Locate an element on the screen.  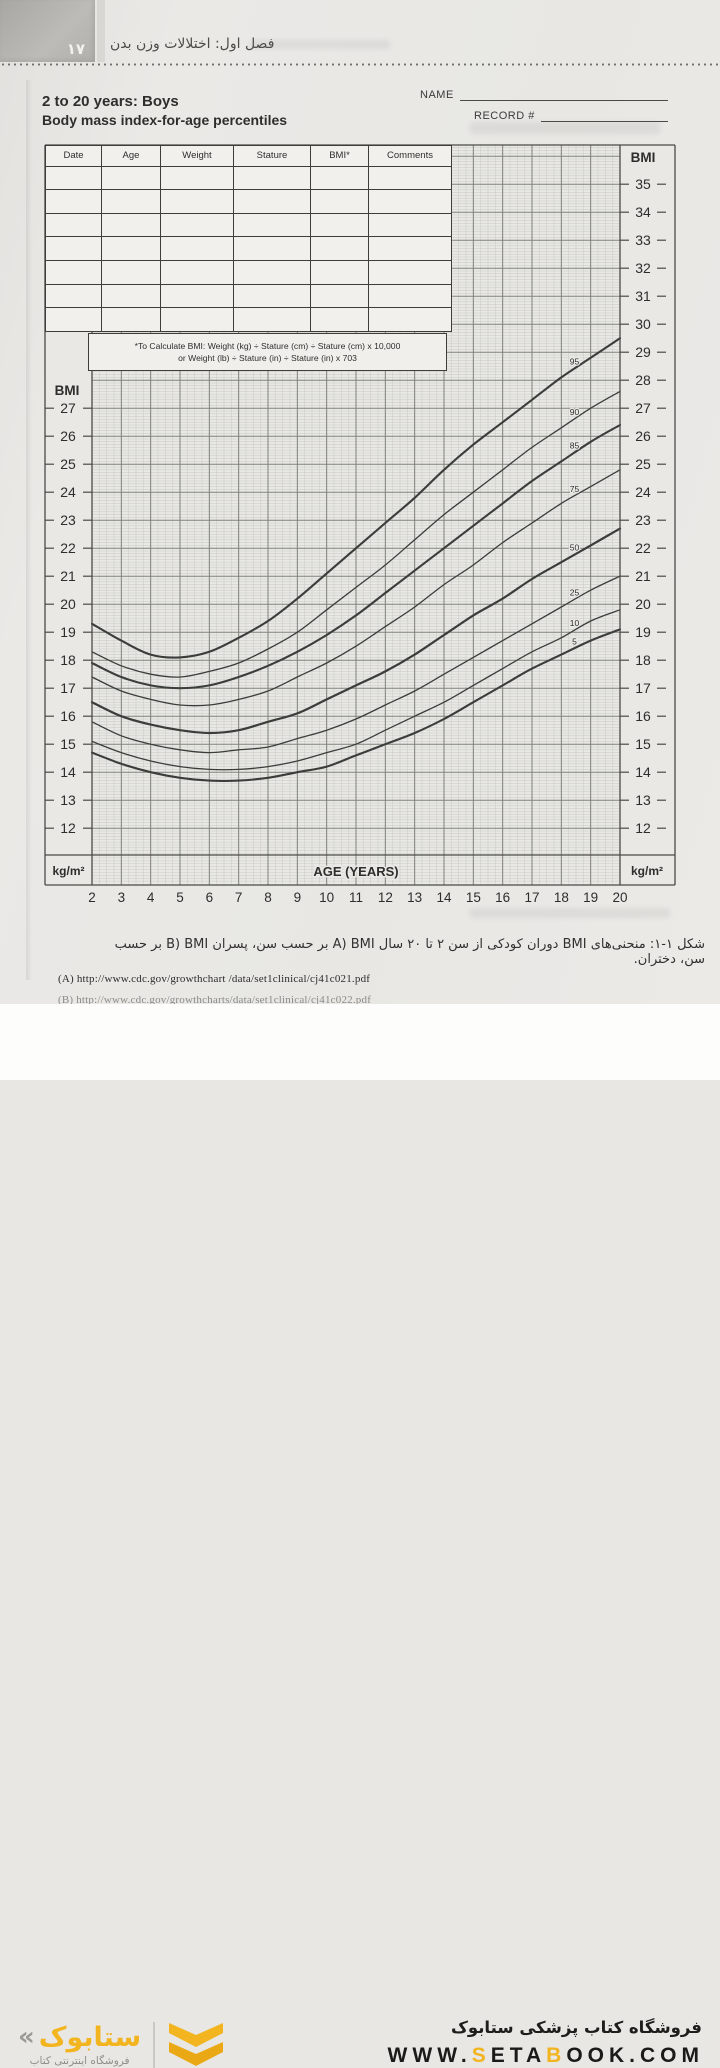
right-tick-label: 12 is located at coordinates (643, 828).